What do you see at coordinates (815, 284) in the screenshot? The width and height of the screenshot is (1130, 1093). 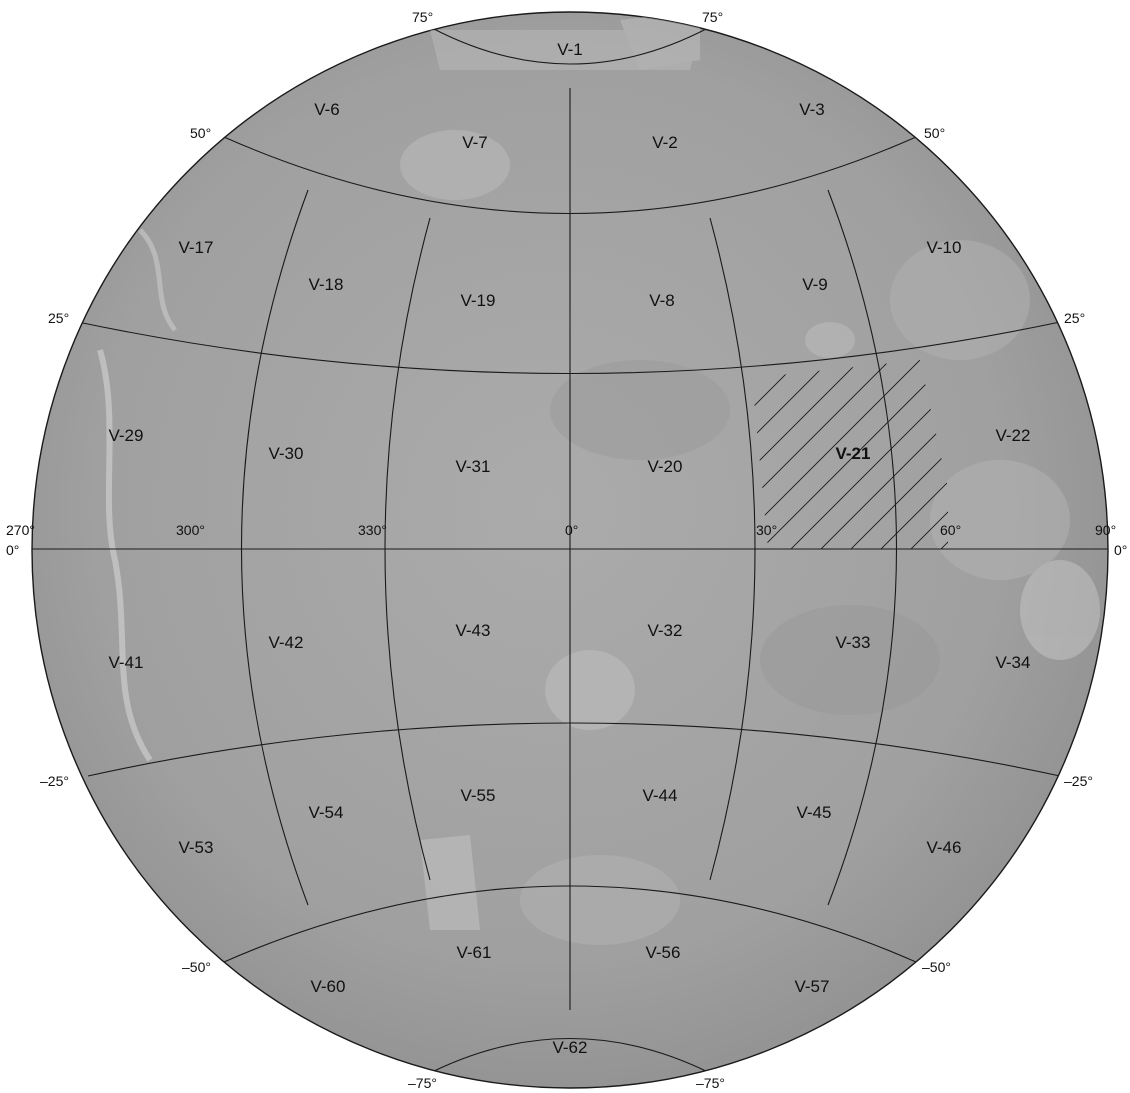 I see `label-v9: V-9` at bounding box center [815, 284].